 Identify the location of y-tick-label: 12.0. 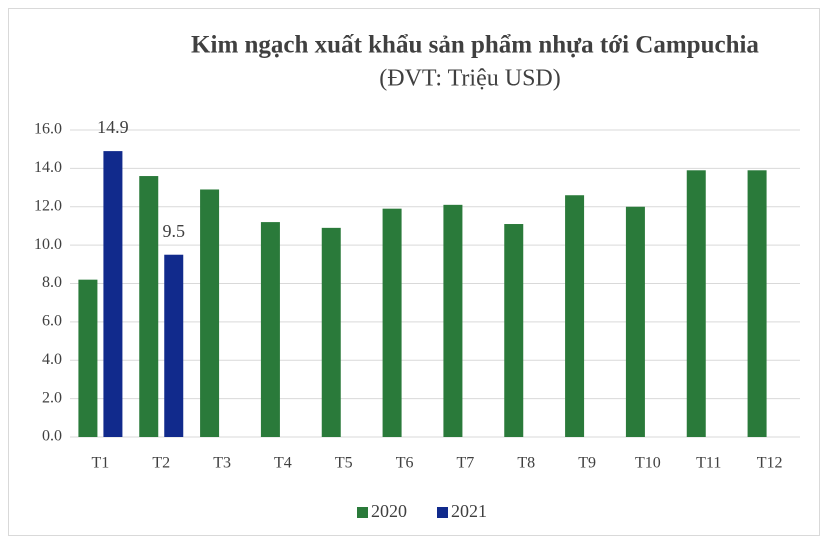
(48, 205).